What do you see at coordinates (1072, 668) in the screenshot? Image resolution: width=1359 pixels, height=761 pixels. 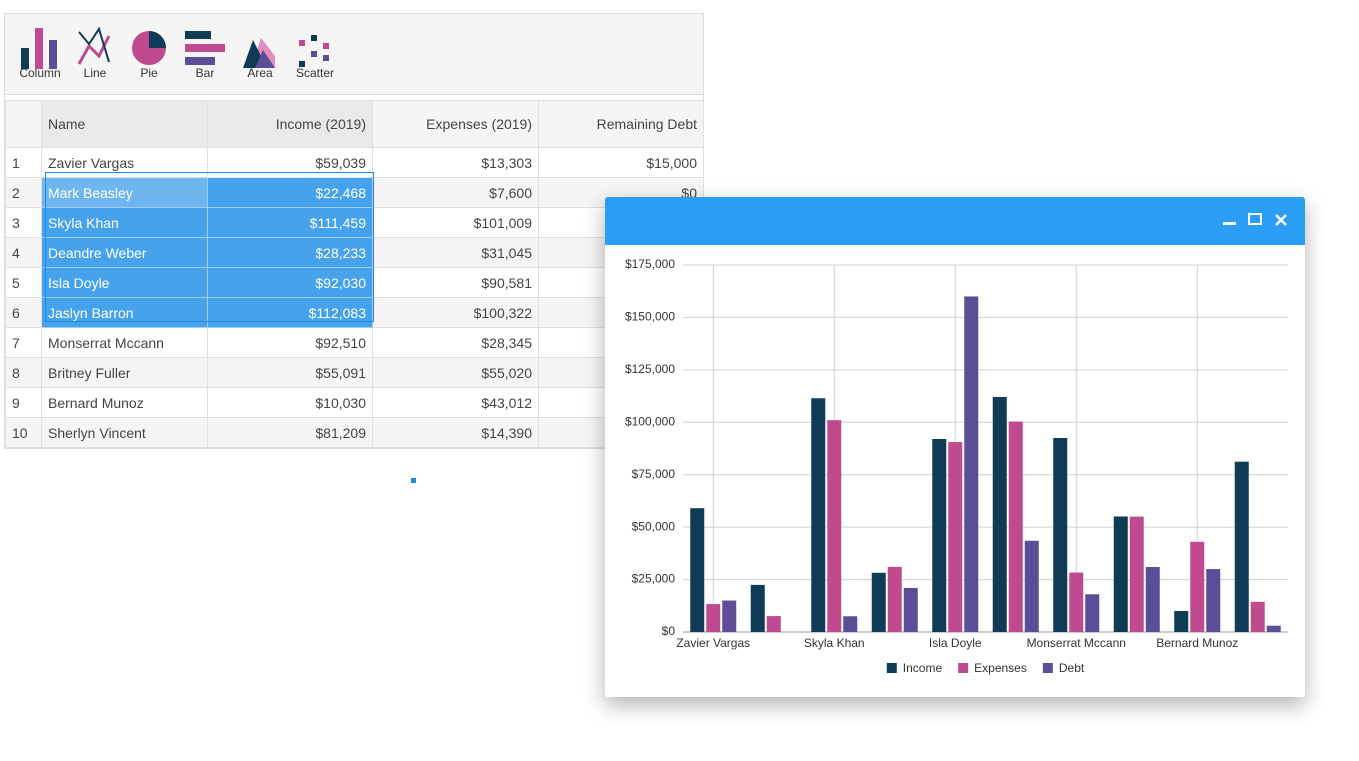 I see `legend-label: Debt` at bounding box center [1072, 668].